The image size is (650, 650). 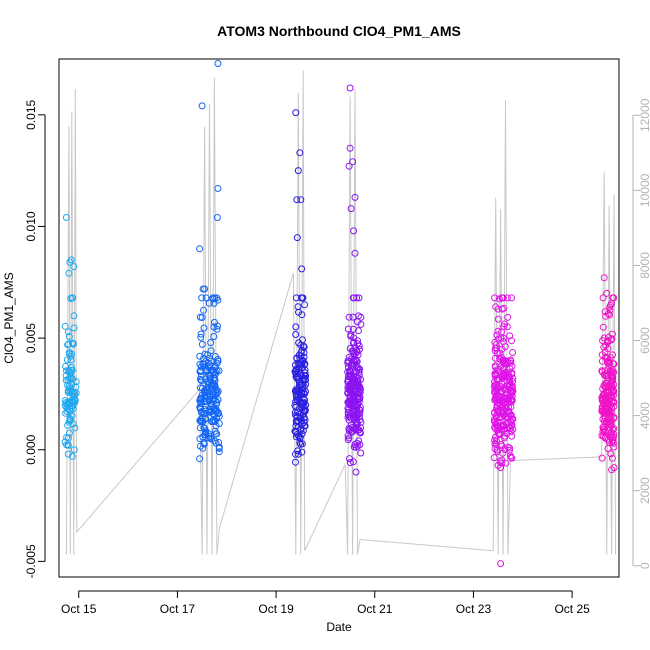 What do you see at coordinates (9, 317) in the screenshot?
I see `y-axis-label: ClO4_PM1_AMS` at bounding box center [9, 317].